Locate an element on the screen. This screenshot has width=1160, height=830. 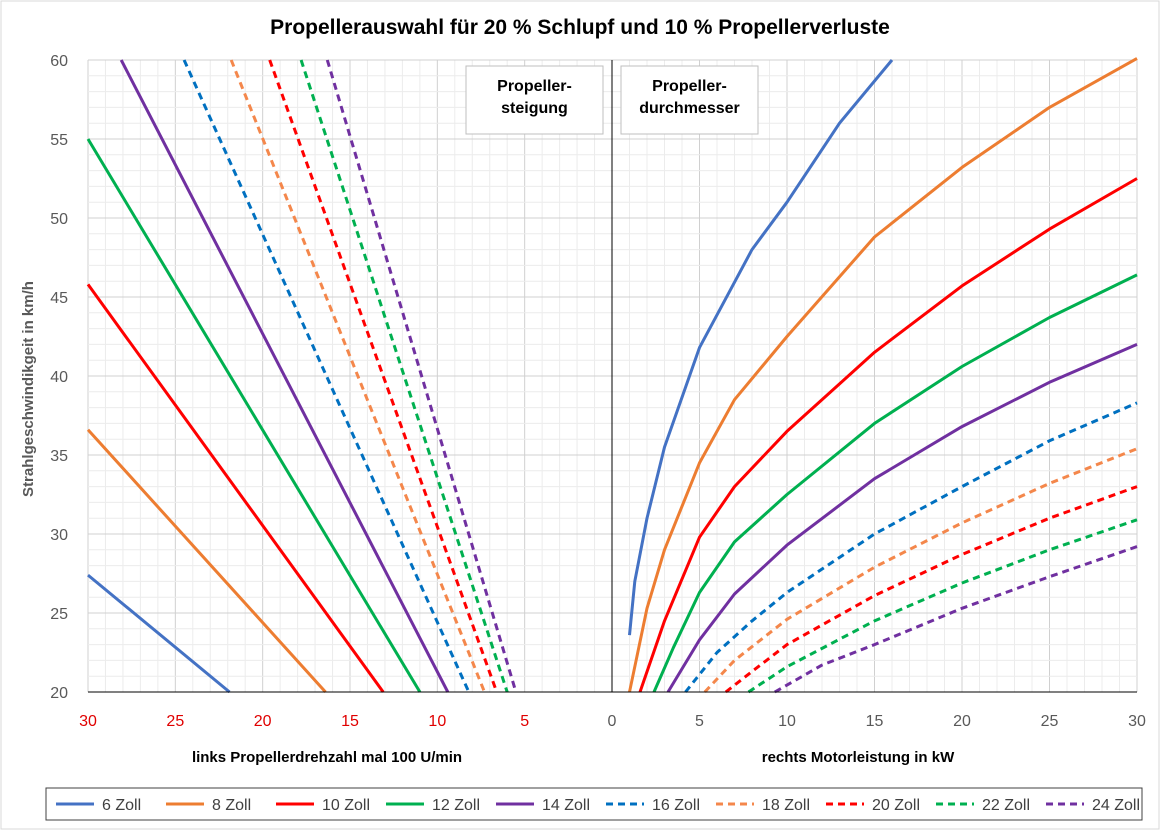
y-tick-label: 20 is located at coordinates (59, 693).